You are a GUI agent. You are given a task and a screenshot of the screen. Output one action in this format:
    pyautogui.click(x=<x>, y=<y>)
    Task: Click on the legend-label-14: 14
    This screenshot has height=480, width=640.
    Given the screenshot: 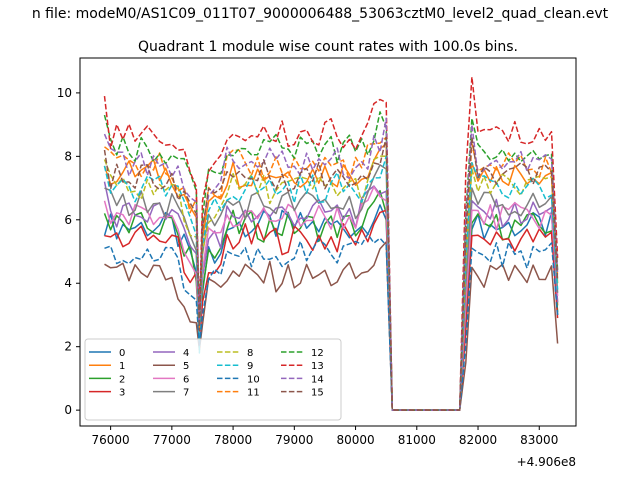 What is the action you would take?
    pyautogui.click(x=317, y=379)
    